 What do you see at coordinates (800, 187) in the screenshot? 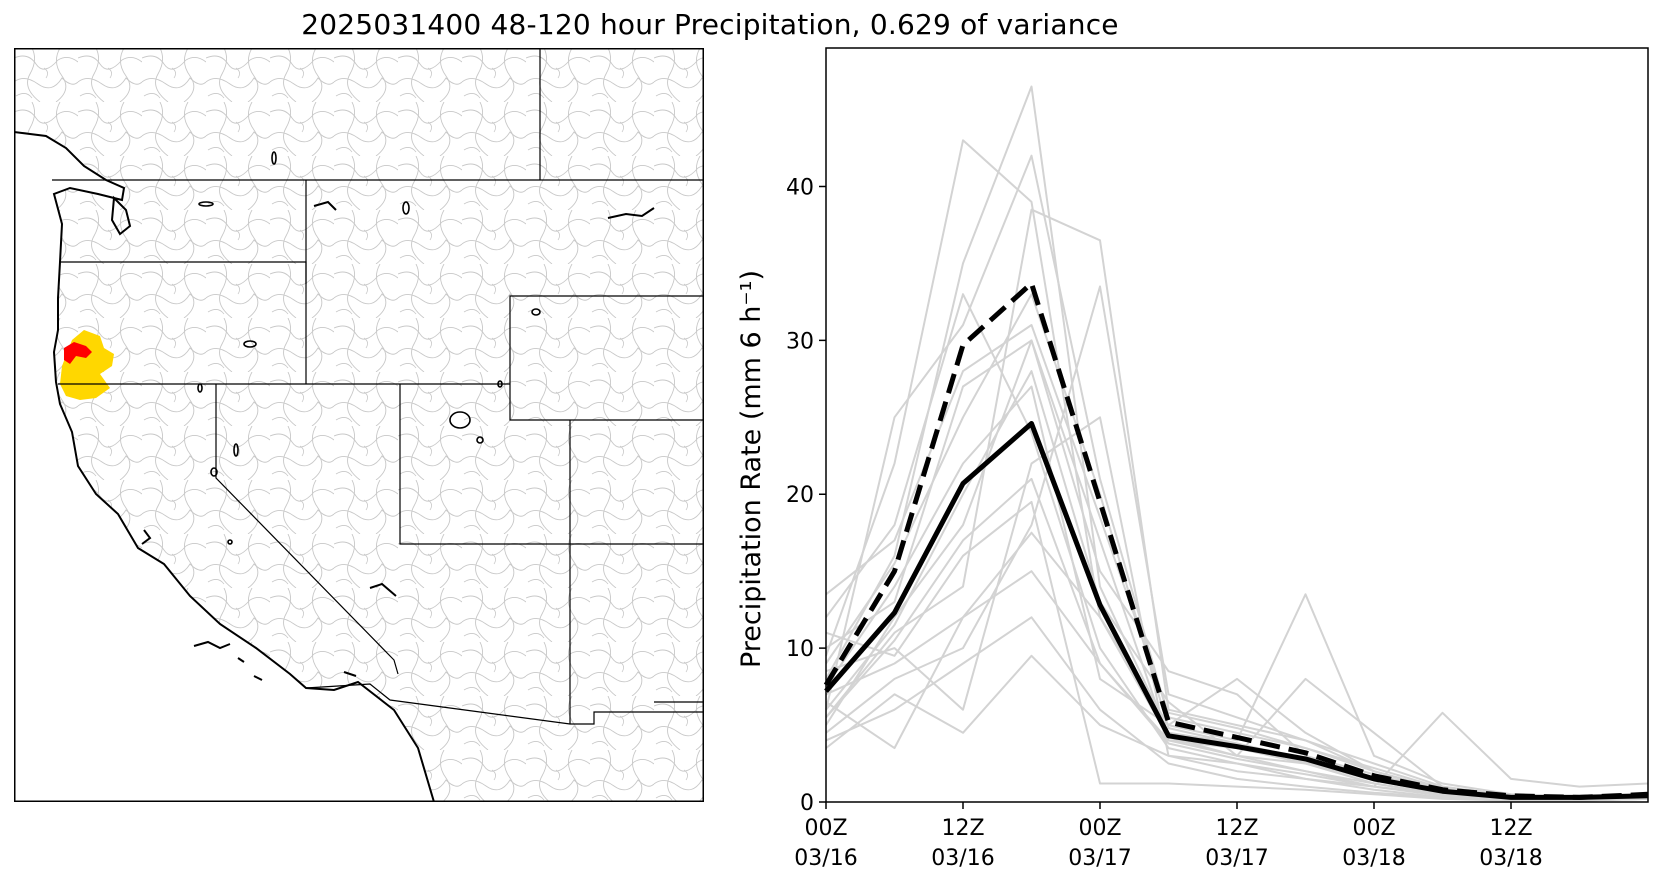
I see `y-tick-label: 40` at bounding box center [800, 187].